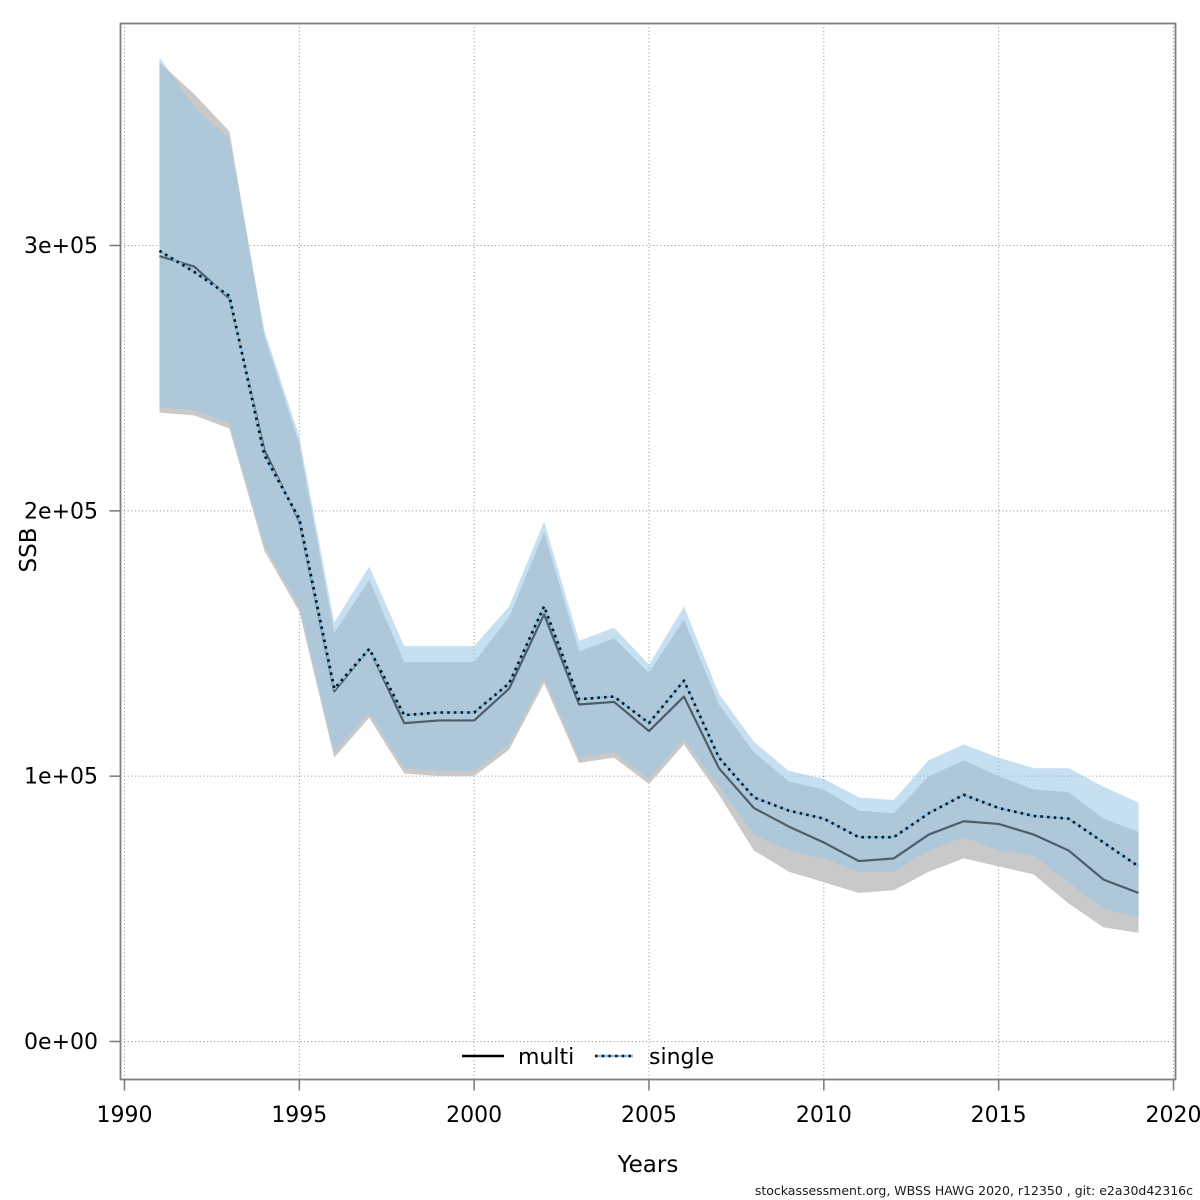  Describe the element at coordinates (474, 1115) in the screenshot. I see `x-tick-label-2000: 2000` at that location.